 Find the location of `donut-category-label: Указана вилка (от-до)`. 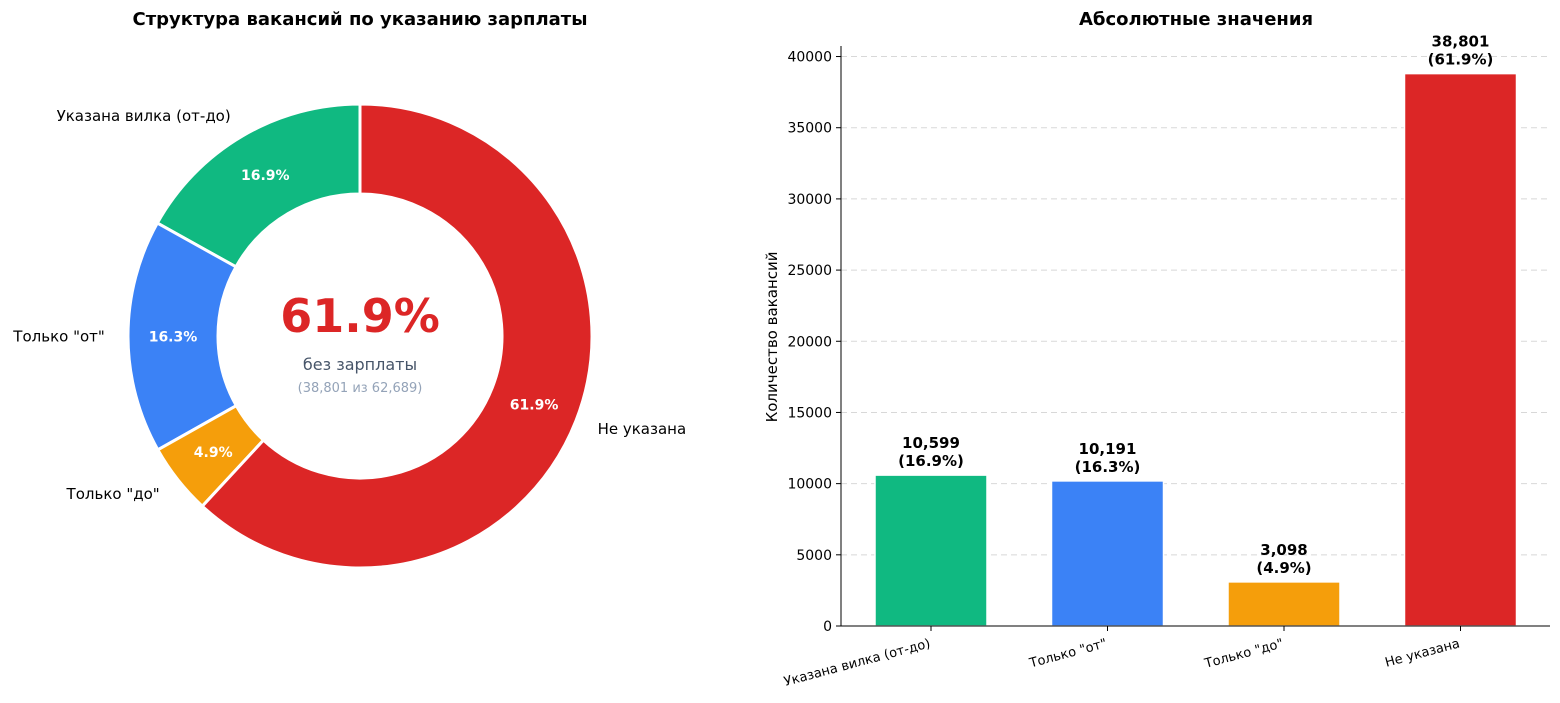

donut-category-label: Указана вилка (от-до) is located at coordinates (144, 116).